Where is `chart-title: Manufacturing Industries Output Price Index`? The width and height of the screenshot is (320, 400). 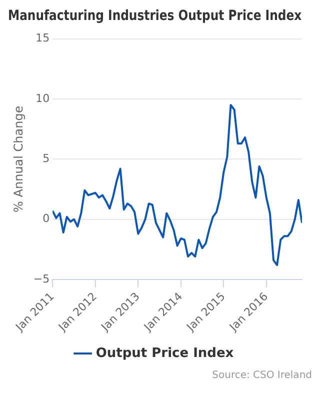 chart-title: Manufacturing Industries Output Price Index is located at coordinates (155, 16).